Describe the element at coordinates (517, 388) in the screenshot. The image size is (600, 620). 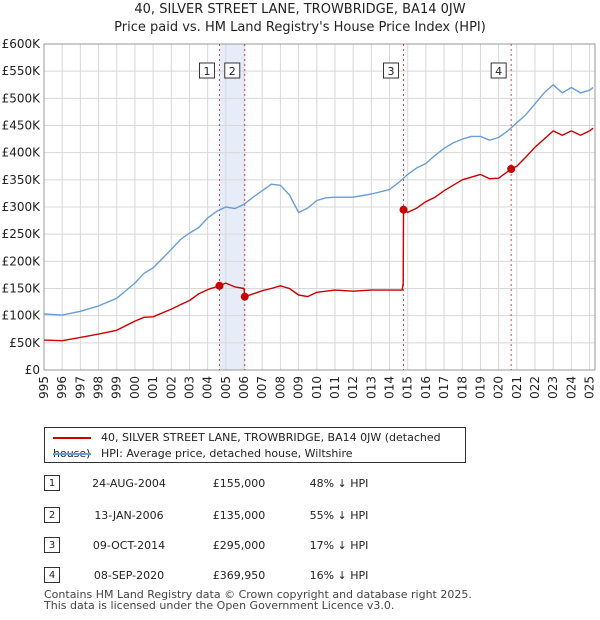
I see `x-tick-label: 2021` at that location.